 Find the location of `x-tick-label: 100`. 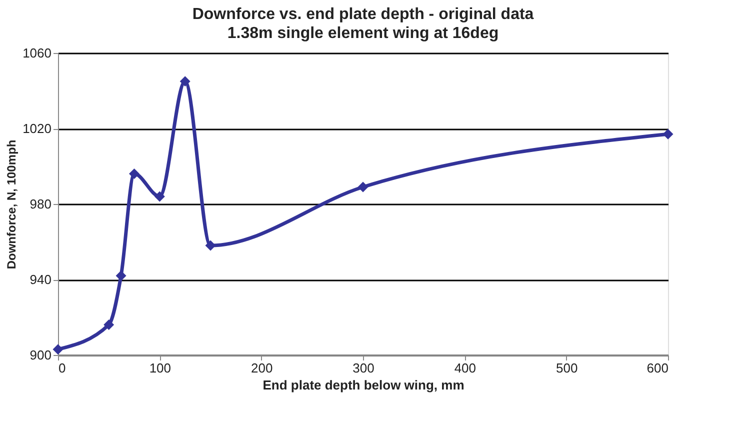

x-tick-label: 100 is located at coordinates (160, 368).